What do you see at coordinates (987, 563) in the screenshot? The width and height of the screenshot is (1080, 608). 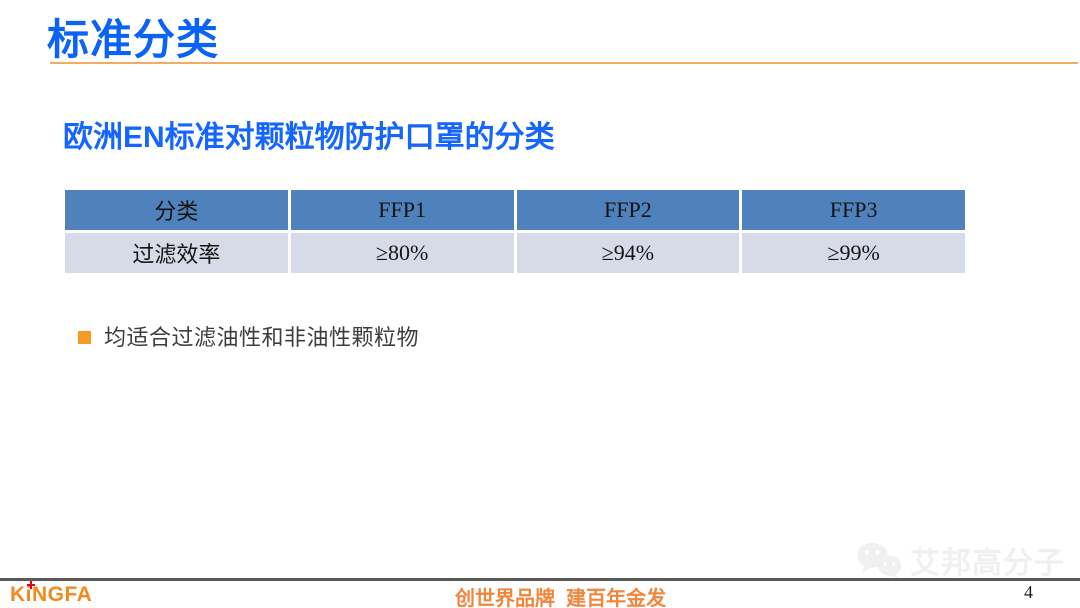 I see `watermark-text: 艾邦高分子` at bounding box center [987, 563].